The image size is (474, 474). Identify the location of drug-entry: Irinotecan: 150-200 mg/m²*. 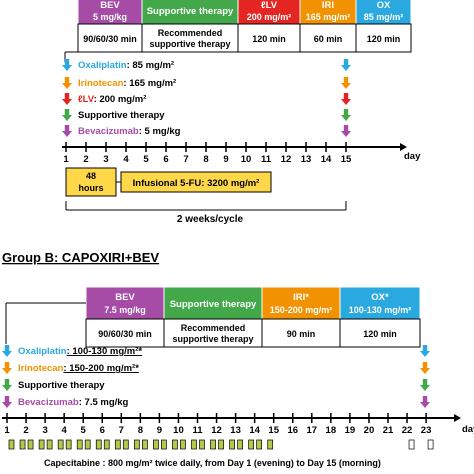
(78, 368).